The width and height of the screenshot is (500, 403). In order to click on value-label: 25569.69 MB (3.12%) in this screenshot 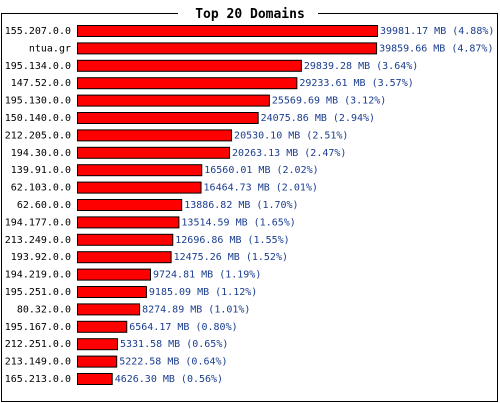, I will do `click(329, 101)`.